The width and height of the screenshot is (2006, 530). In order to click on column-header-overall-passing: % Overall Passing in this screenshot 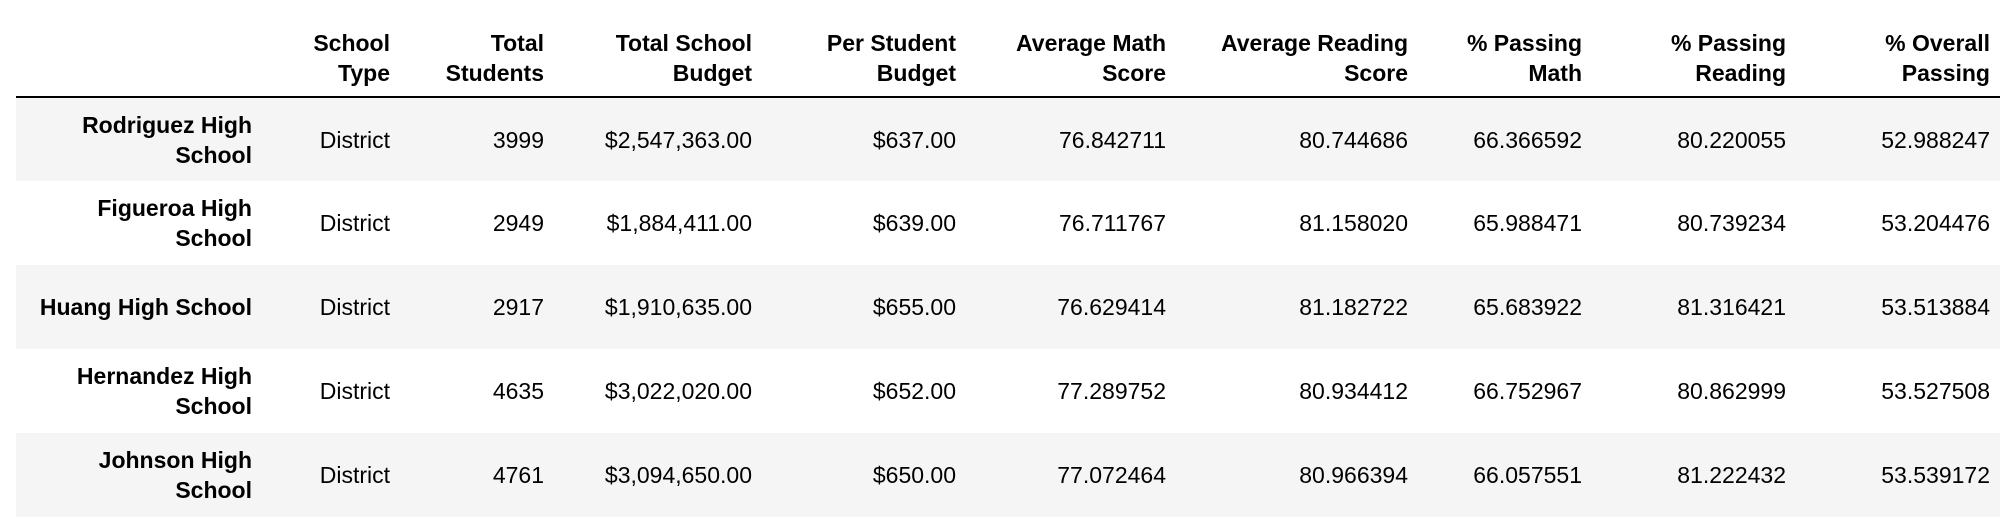, I will do `click(1898, 62)`.